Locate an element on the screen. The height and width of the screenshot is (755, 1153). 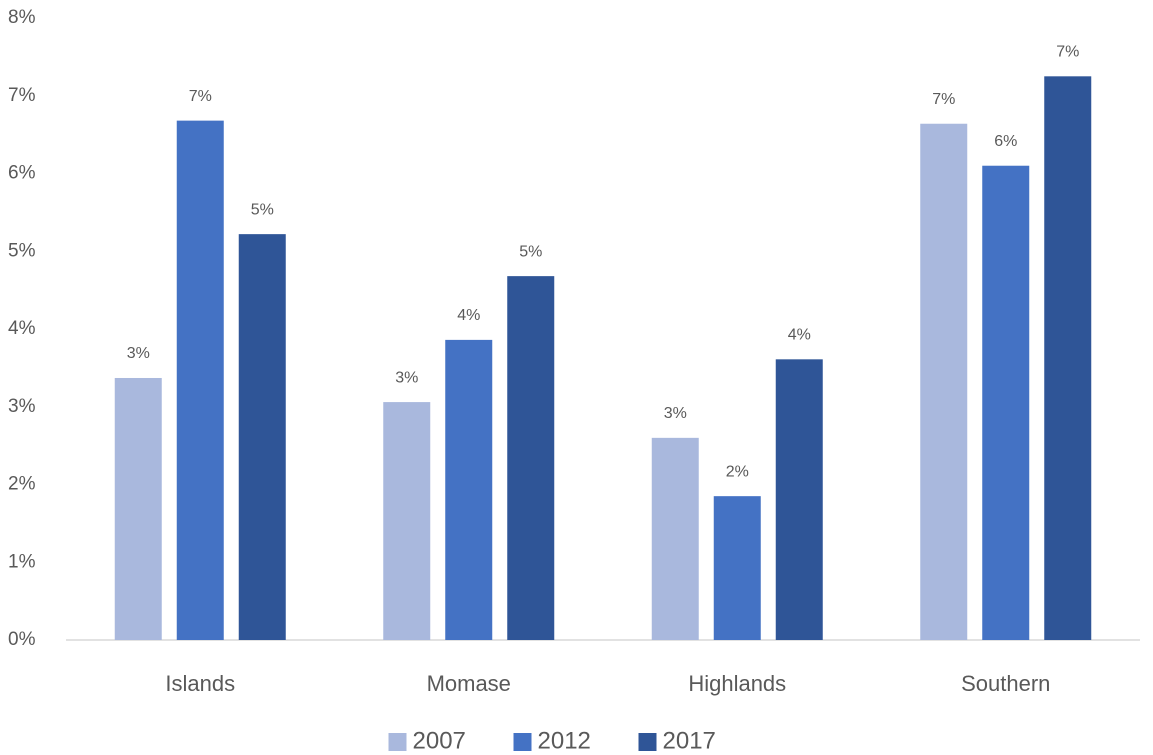
y-tick-label: 3% is located at coordinates (22, 406).